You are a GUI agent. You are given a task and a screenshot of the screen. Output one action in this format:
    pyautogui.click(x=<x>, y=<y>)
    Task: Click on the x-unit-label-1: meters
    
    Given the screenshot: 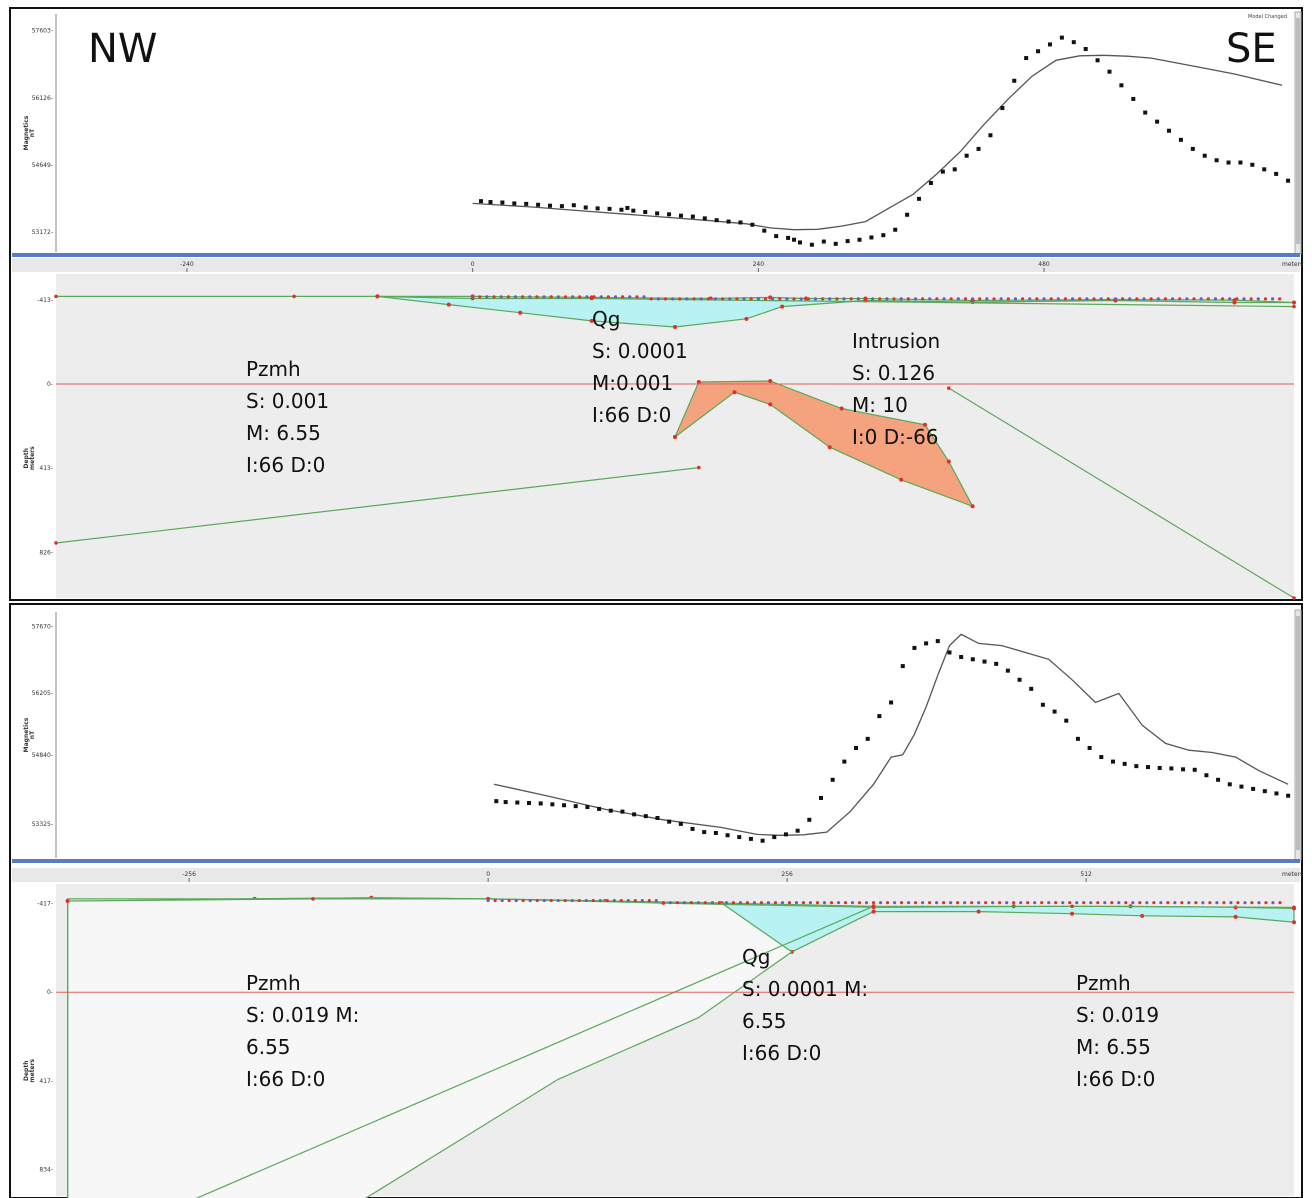 What is the action you would take?
    pyautogui.click(x=1292, y=264)
    